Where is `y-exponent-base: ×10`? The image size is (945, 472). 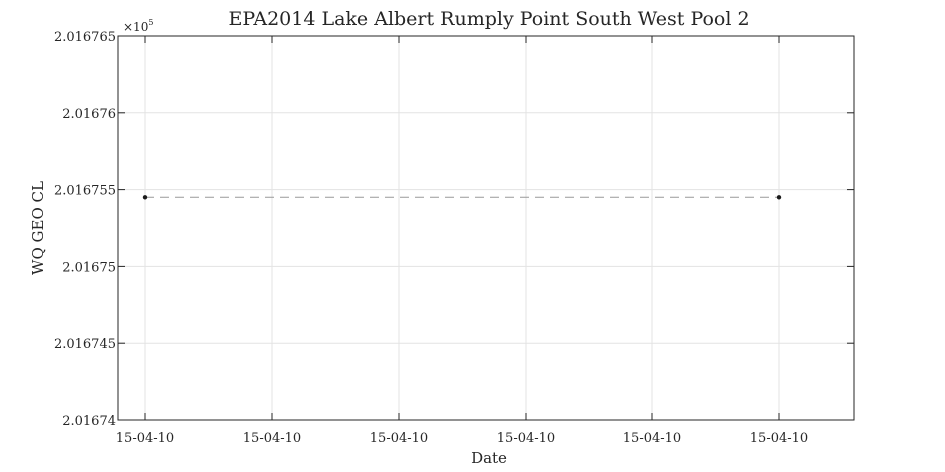 y-exponent-base: ×10 is located at coordinates (135, 27).